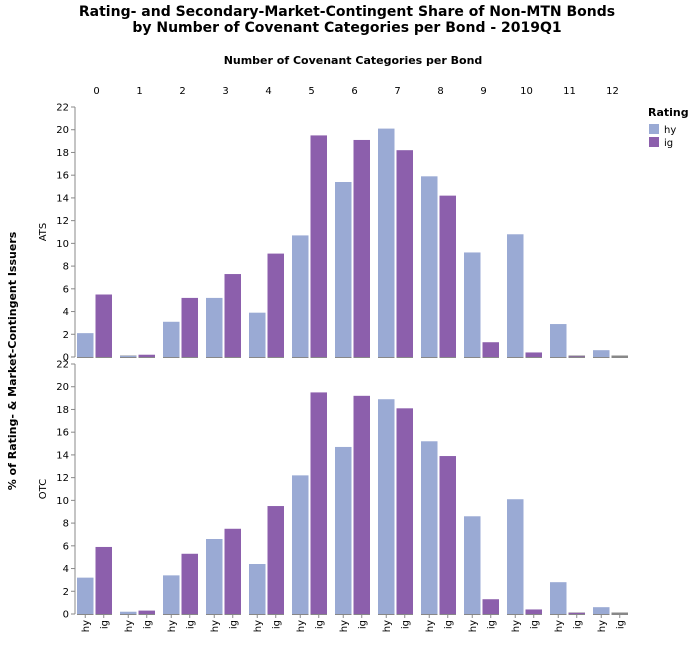 This screenshot has height=654, width=693. What do you see at coordinates (225, 91) in the screenshot?
I see `column-label-3: 3` at bounding box center [225, 91].